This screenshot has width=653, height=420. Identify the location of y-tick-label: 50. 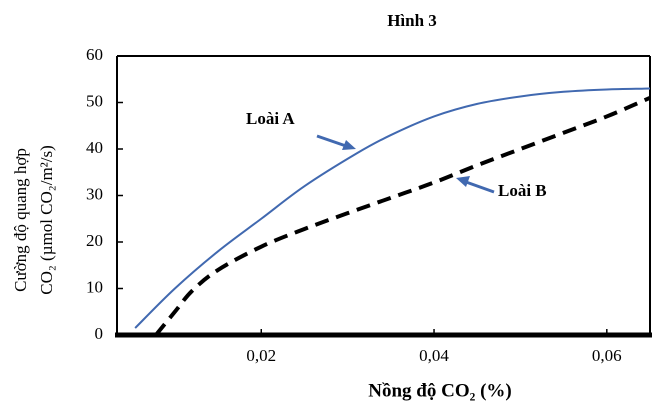
(94, 100).